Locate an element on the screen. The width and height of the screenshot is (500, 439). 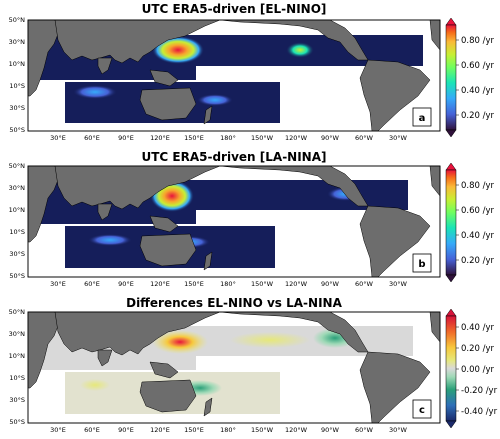
panel-letter-box-a is located at coordinates (422, 117).